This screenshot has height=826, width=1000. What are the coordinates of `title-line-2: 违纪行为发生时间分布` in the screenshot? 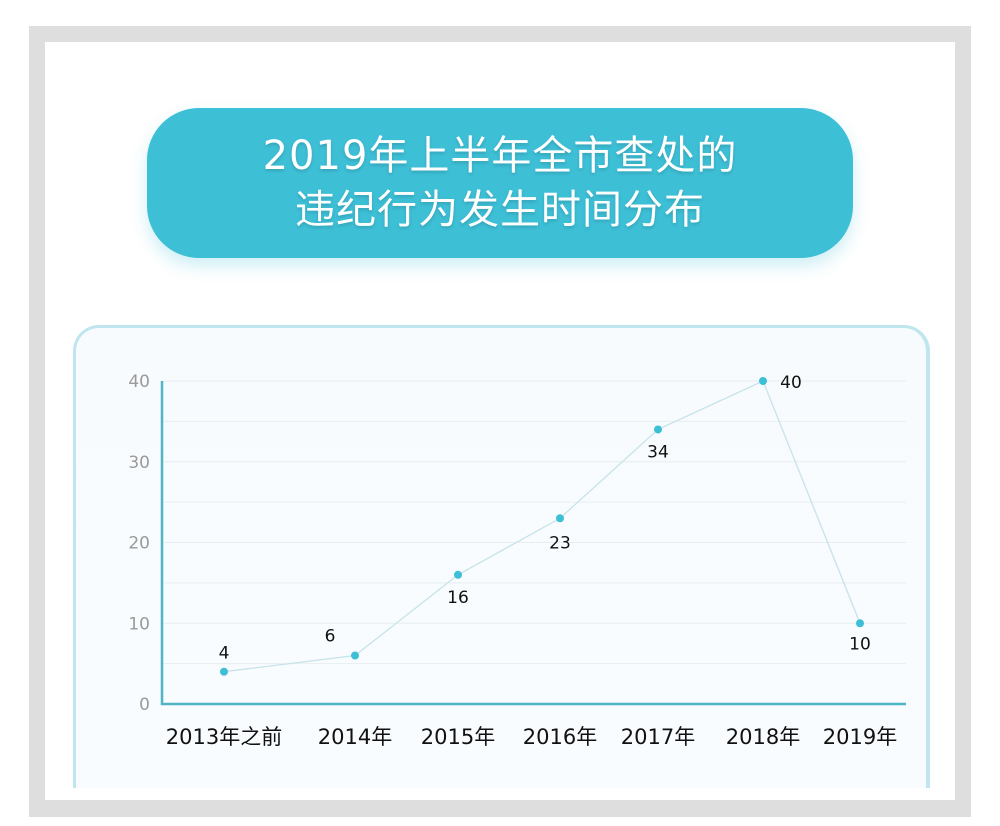 It's located at (500, 210).